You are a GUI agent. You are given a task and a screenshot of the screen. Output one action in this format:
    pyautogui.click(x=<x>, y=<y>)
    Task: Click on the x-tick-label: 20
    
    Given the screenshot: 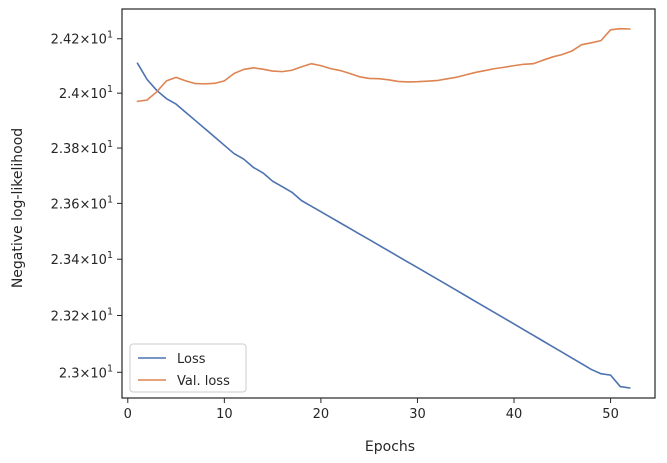 What is the action you would take?
    pyautogui.click(x=321, y=414)
    